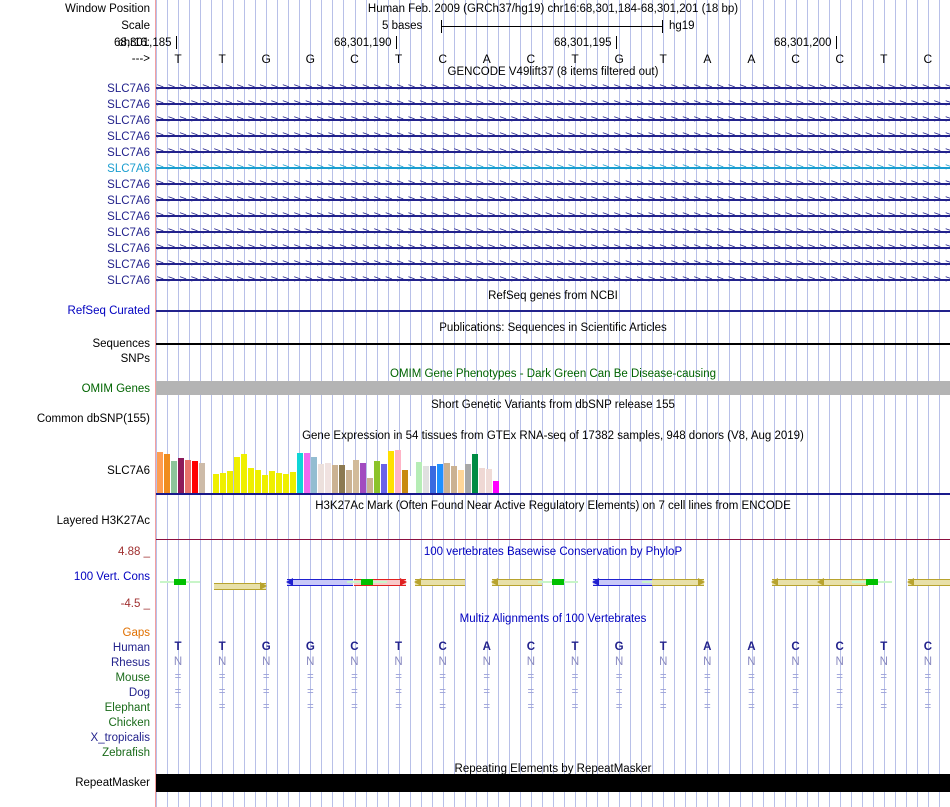 Image resolution: width=950 pixels, height=807 pixels. Describe the element at coordinates (132, 678) in the screenshot. I see `species-label: Mouse` at that location.